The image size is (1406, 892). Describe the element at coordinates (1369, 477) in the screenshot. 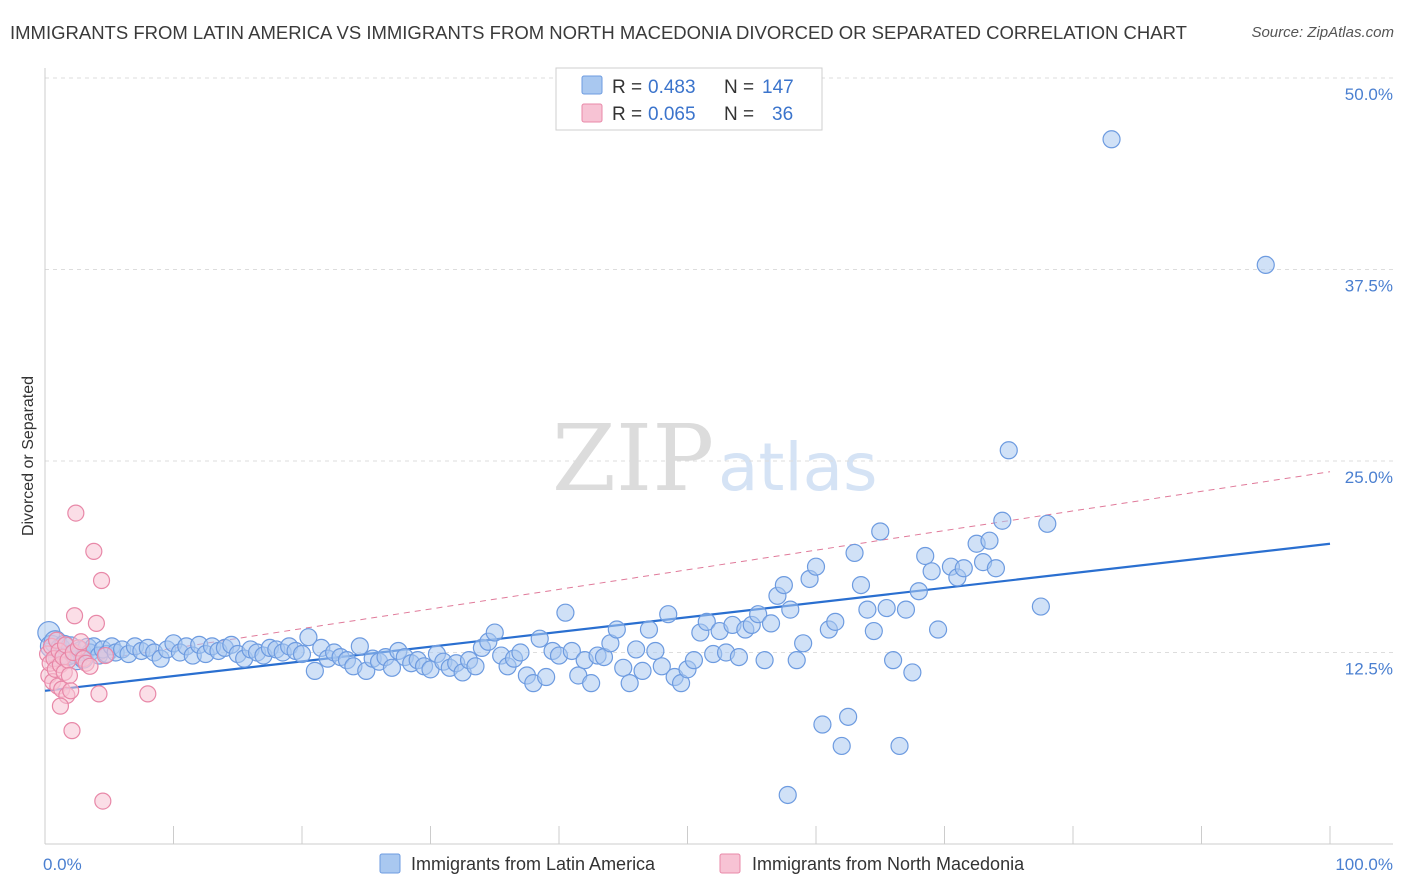

I see `y-tick-label-1: 25.0%` at that location.